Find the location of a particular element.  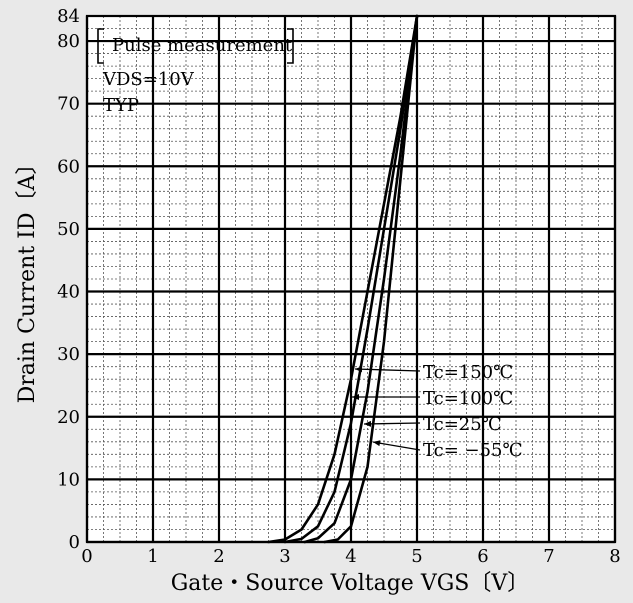

y-tick-label: 30 is located at coordinates (68, 354).